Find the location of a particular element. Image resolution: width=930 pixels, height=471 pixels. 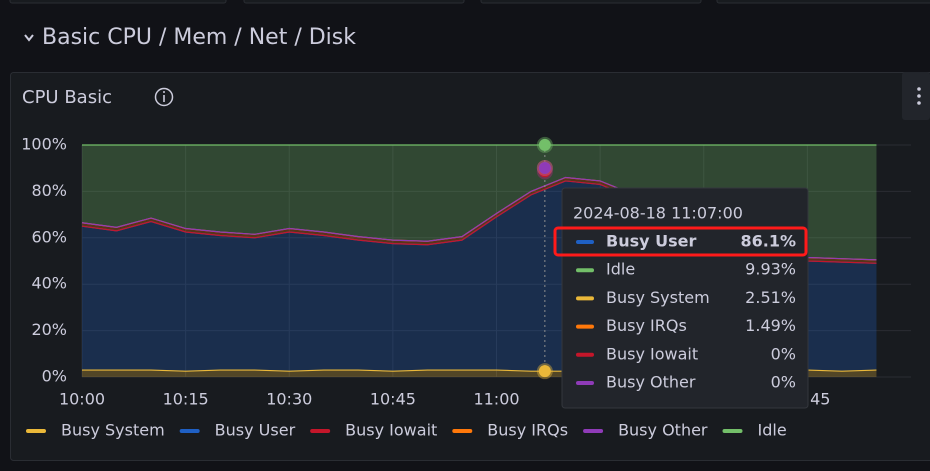

y-tick-label: 80% is located at coordinates (49, 190).